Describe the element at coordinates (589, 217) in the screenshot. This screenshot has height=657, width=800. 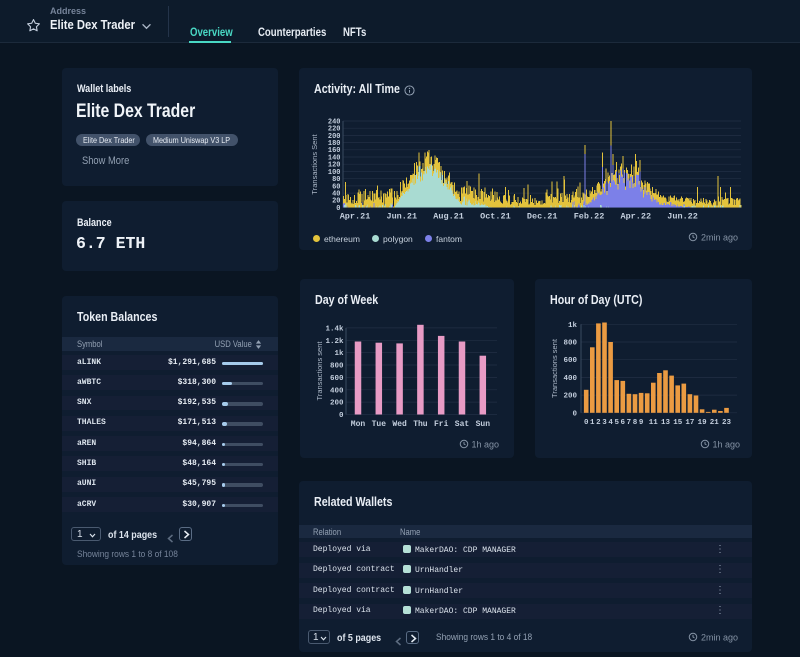
I see `svg-text: Feb.22` at that location.